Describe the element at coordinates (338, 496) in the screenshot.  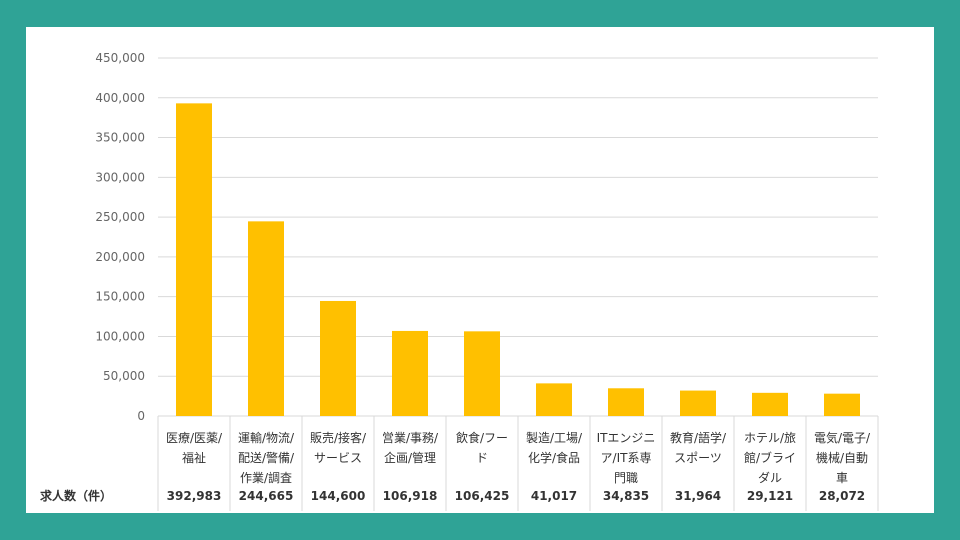
I see `value-label: 144,600` at that location.